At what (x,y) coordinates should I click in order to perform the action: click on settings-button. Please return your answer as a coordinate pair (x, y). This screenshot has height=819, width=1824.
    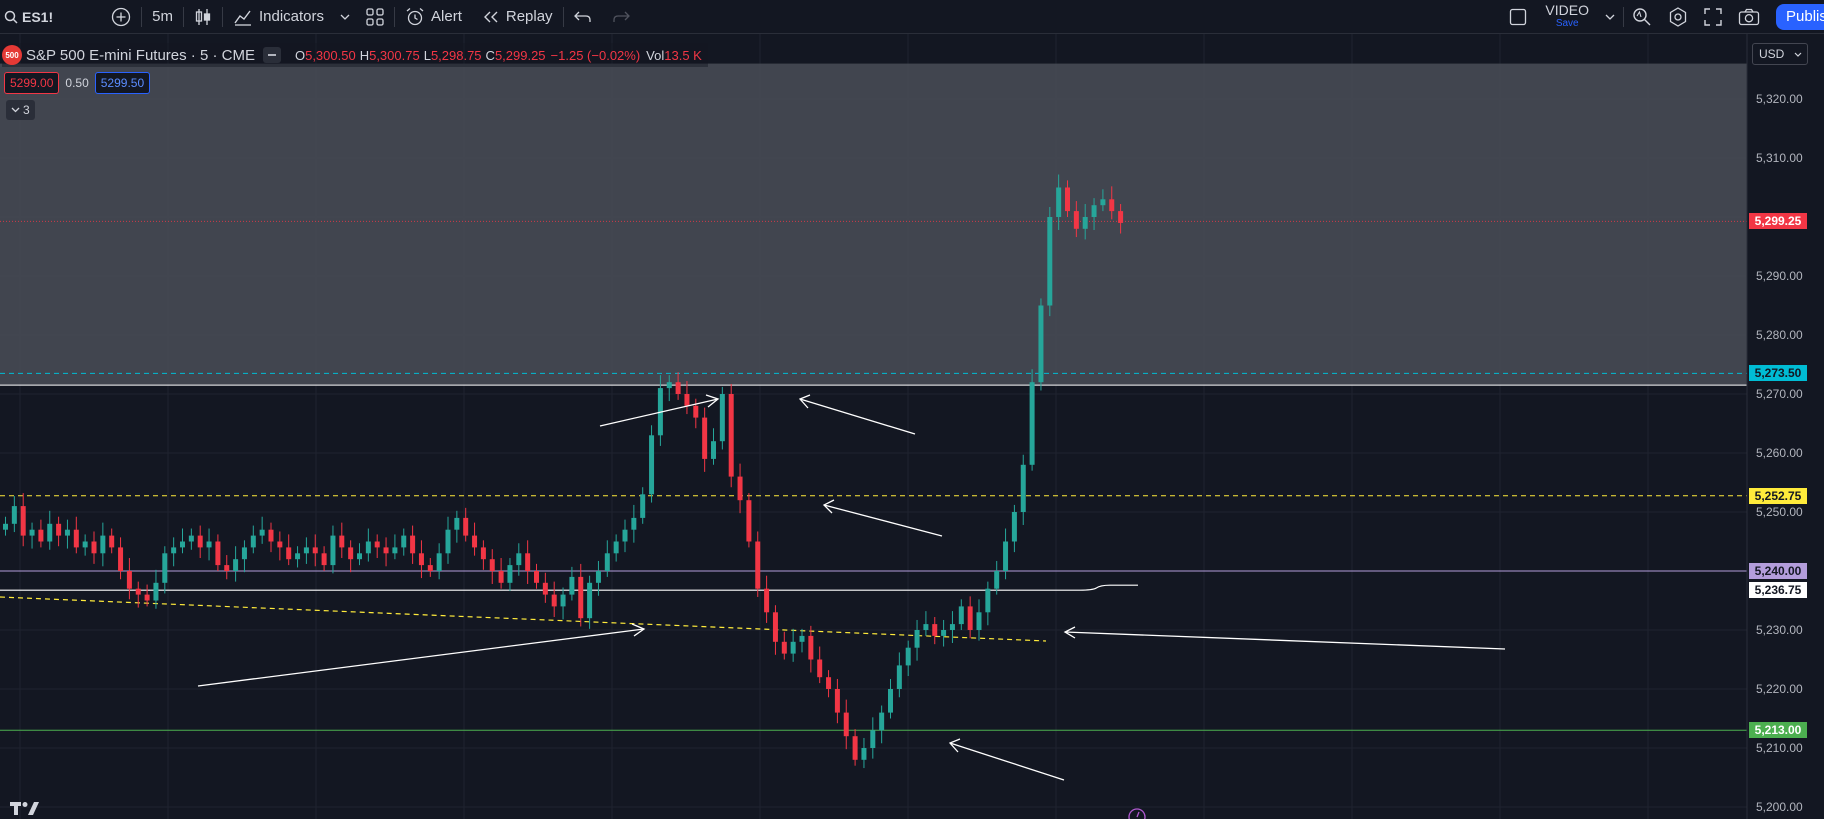
    Looking at the image, I should click on (1678, 16).